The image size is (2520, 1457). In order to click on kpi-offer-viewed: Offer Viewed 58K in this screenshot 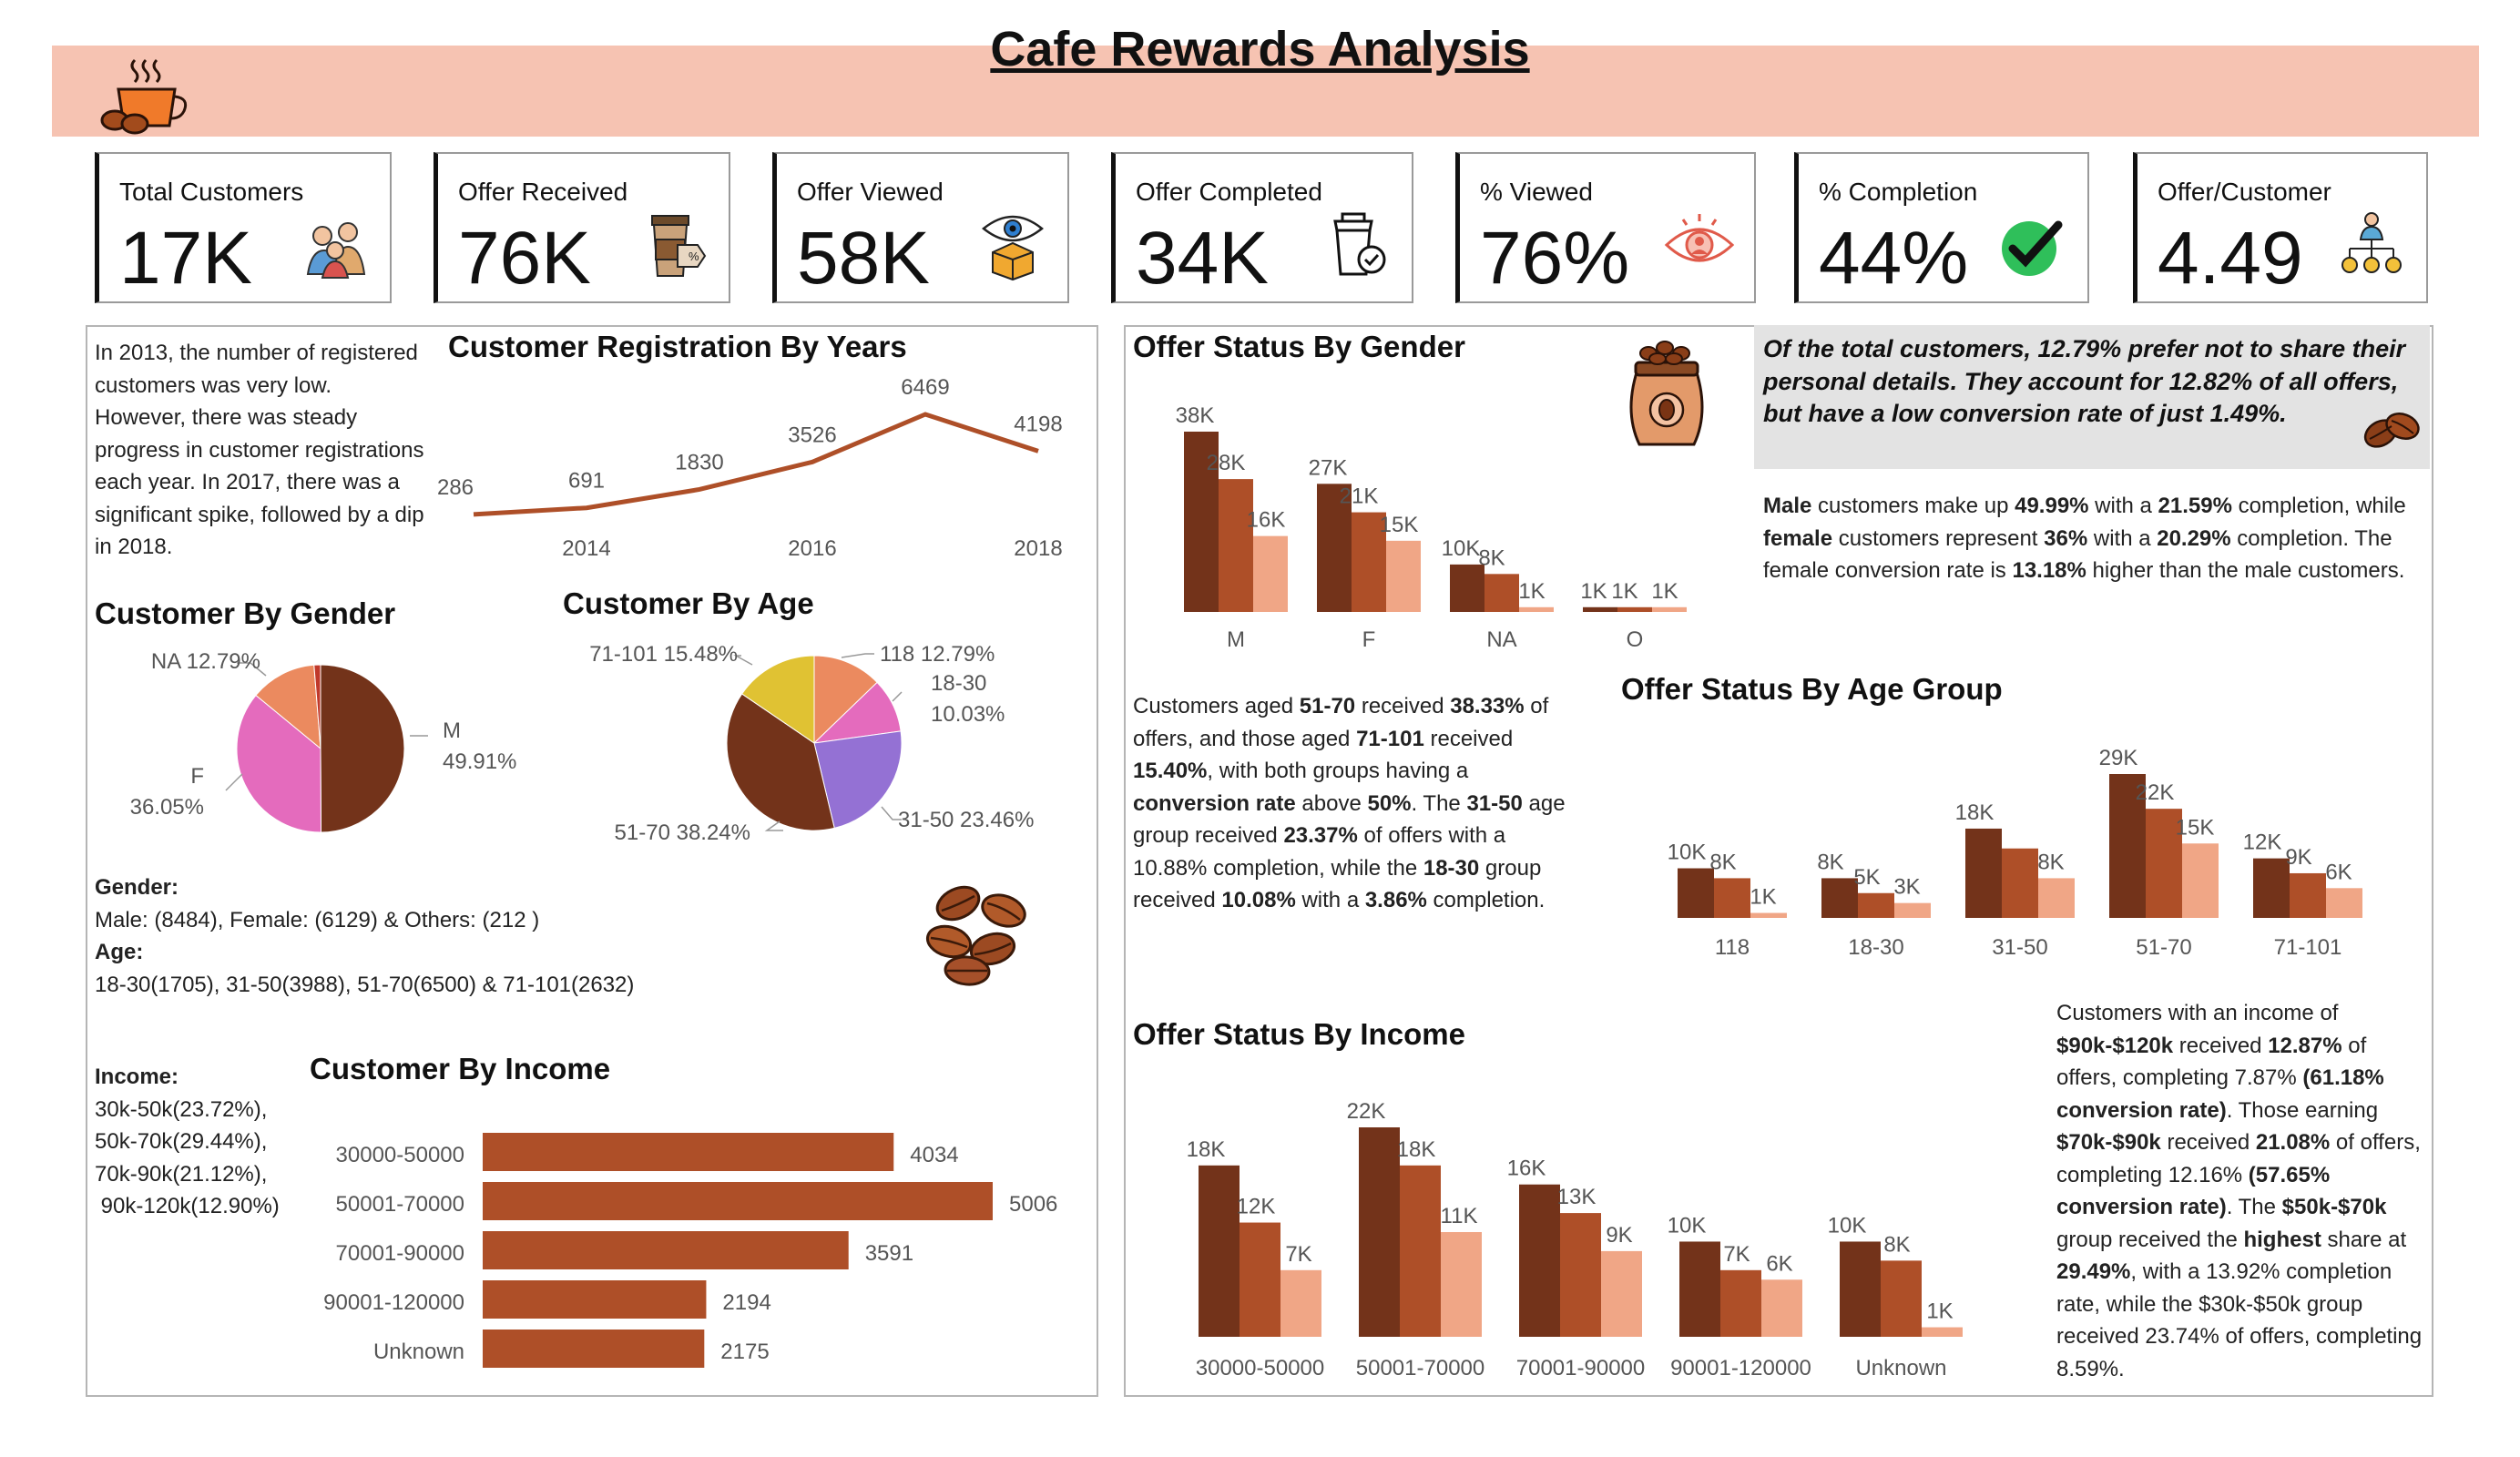, I will do `click(920, 227)`.